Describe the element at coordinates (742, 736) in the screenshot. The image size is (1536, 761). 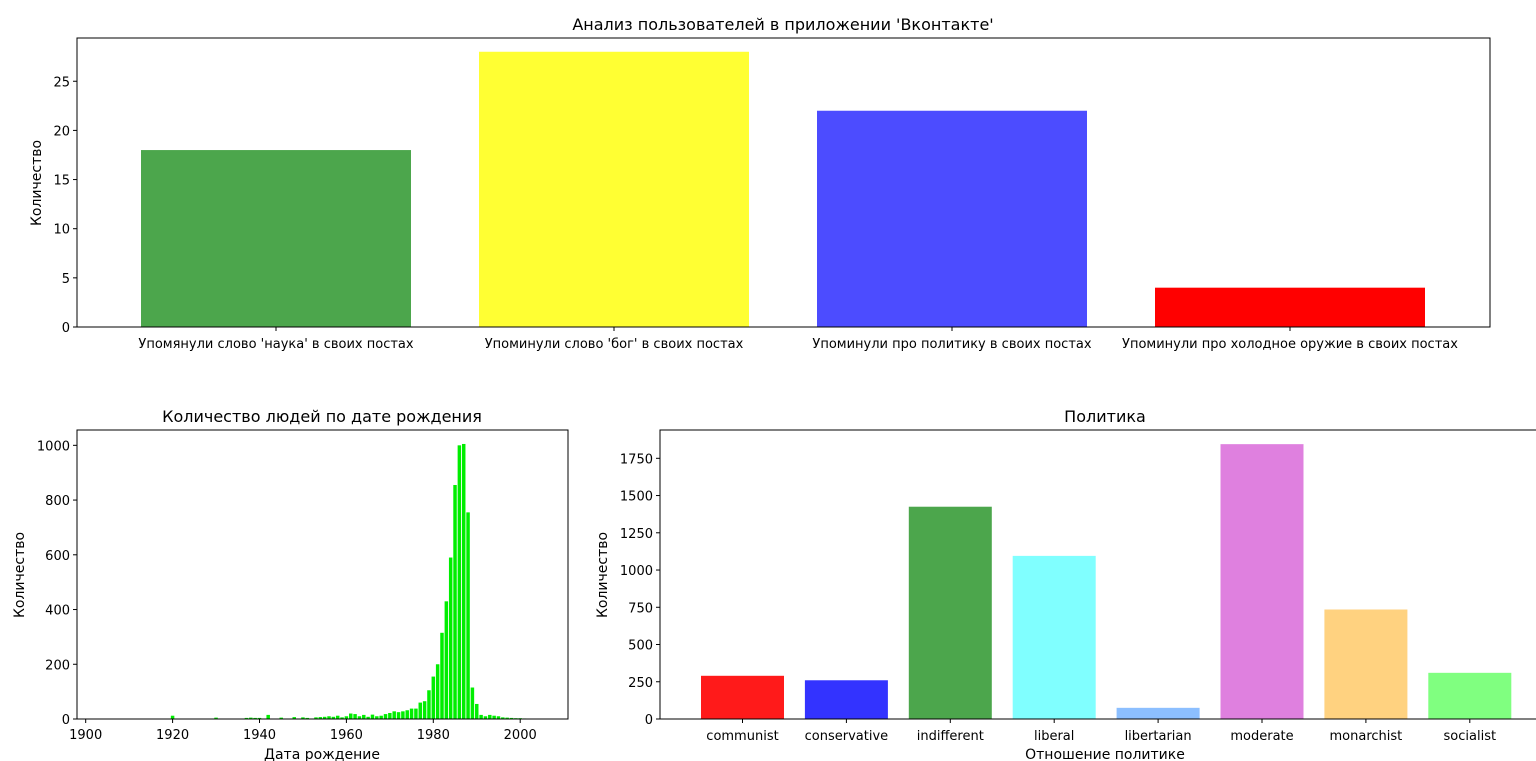
I see `chart-politics-xtick-label: communist` at that location.